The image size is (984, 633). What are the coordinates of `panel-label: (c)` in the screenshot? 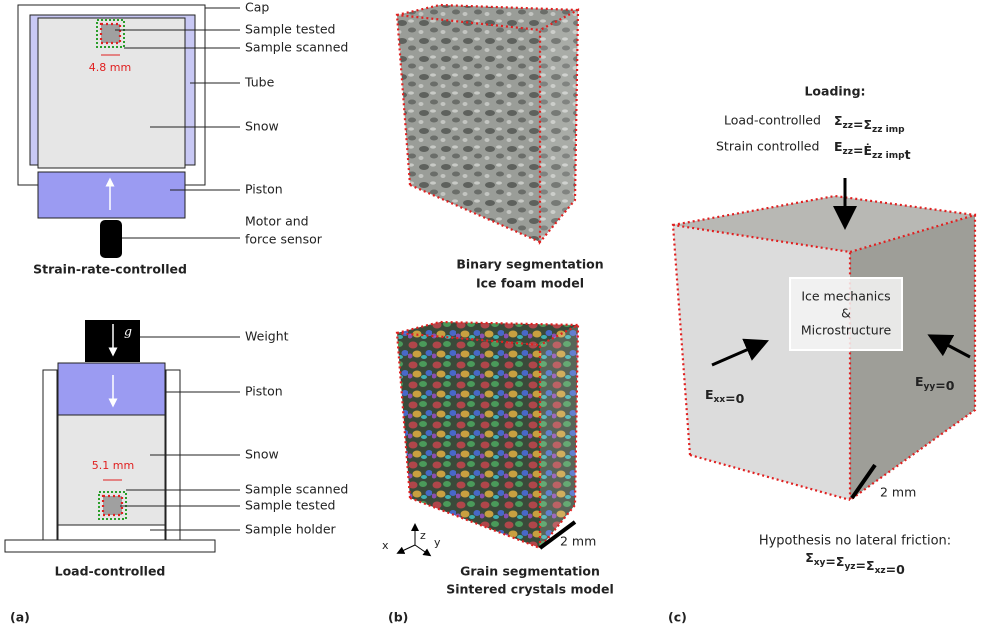 It's located at (677, 617).